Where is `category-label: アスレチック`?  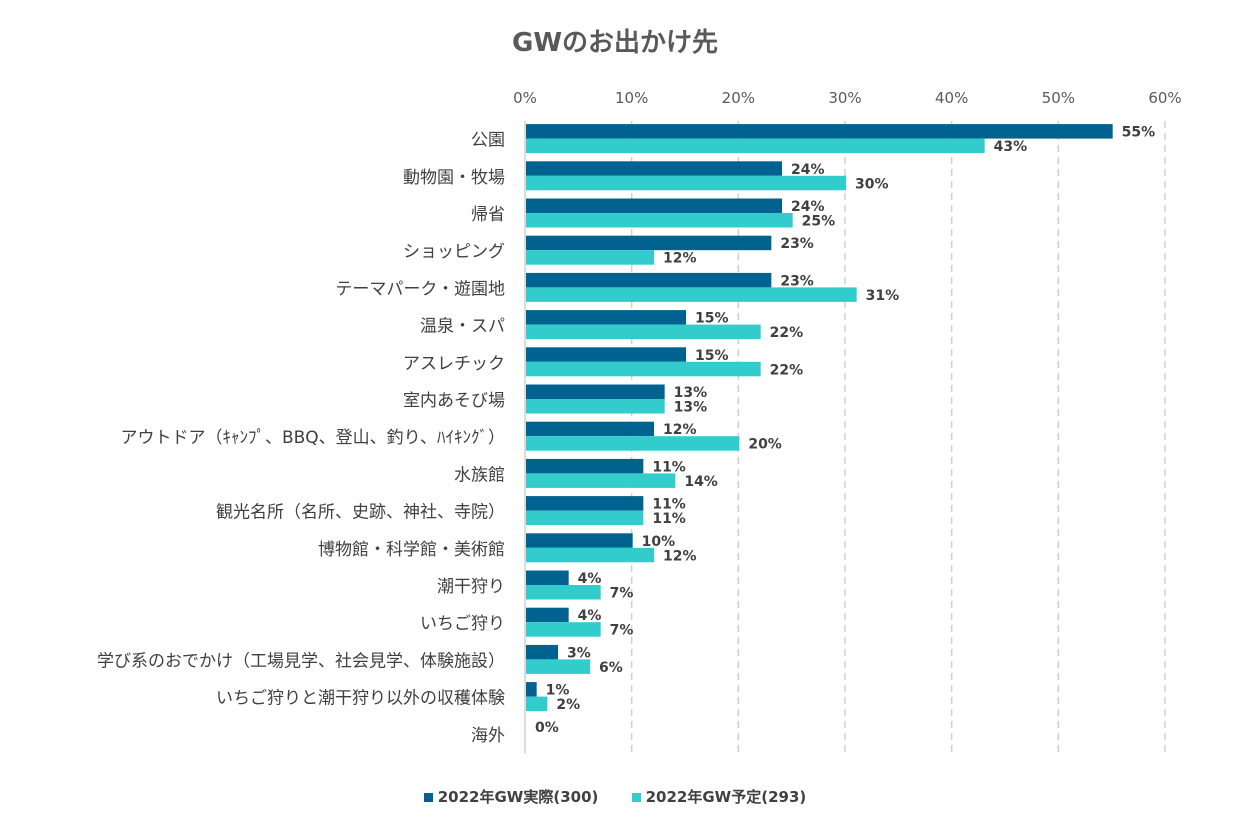
category-label: アスレチック is located at coordinates (454, 364).